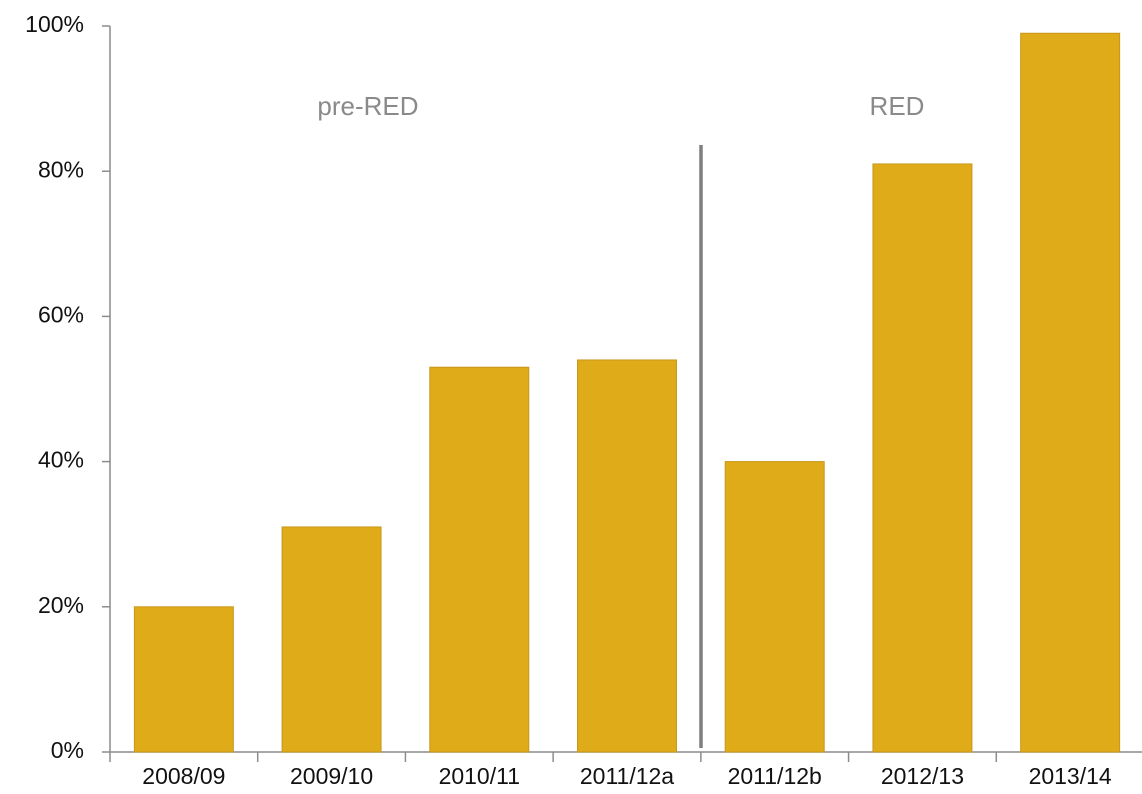  What do you see at coordinates (1070, 776) in the screenshot?
I see `x-tick-label: 2013/14` at bounding box center [1070, 776].